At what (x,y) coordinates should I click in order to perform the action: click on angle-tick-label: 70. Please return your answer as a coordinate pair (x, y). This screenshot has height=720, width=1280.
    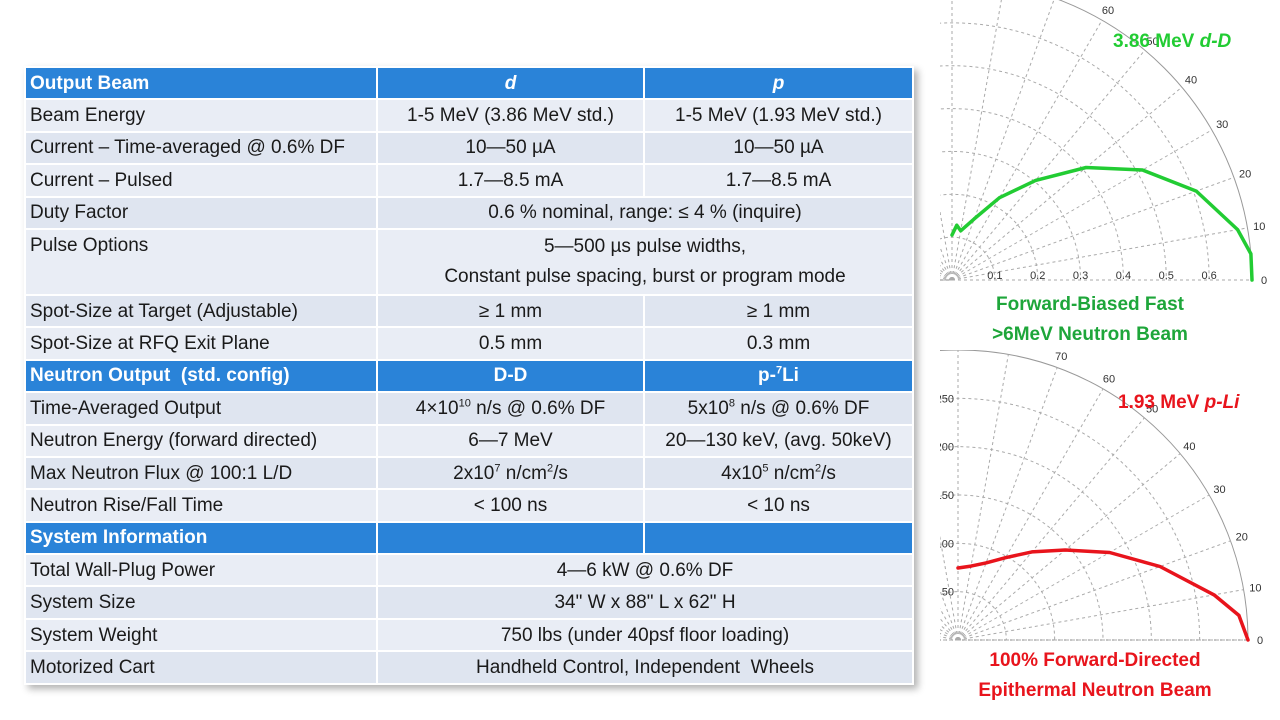
    Looking at the image, I should click on (1061, 357).